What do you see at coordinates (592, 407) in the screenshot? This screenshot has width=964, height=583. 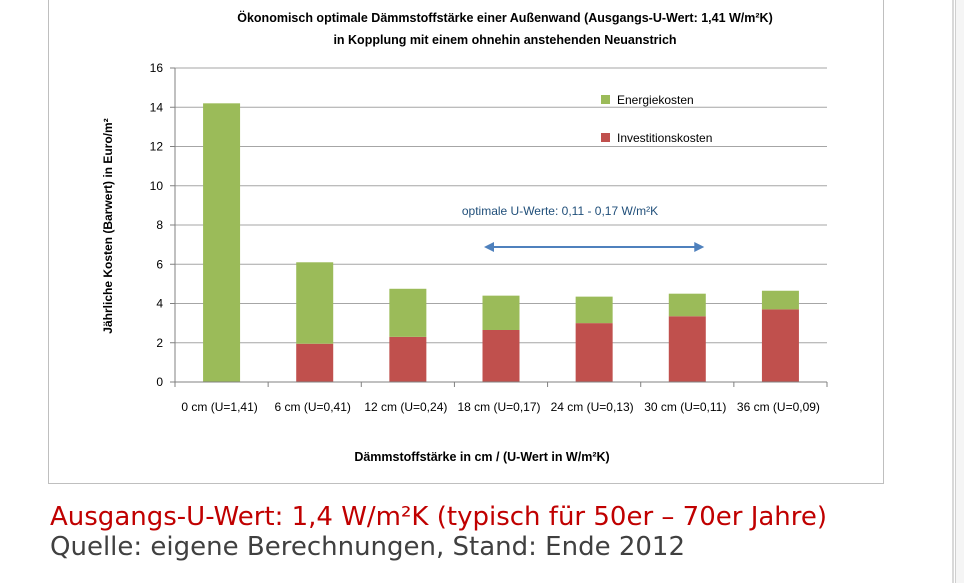 I see `x-tick-label: 24 cm (U=0,13)` at bounding box center [592, 407].